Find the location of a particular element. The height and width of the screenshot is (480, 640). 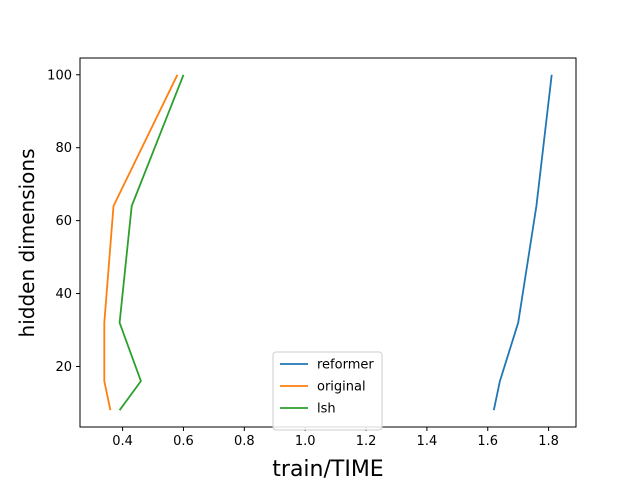

legend: reformer original lsh is located at coordinates (327, 391).